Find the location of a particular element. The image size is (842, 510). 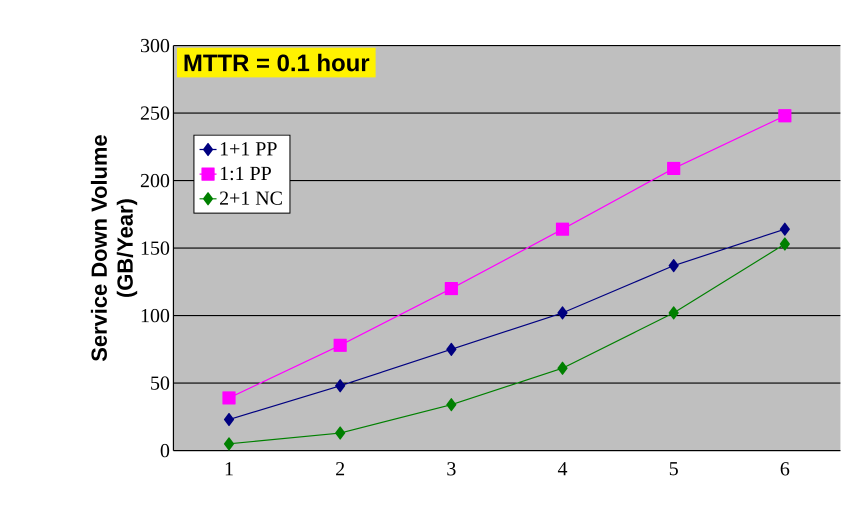

x-tick-label: 1 is located at coordinates (229, 469).